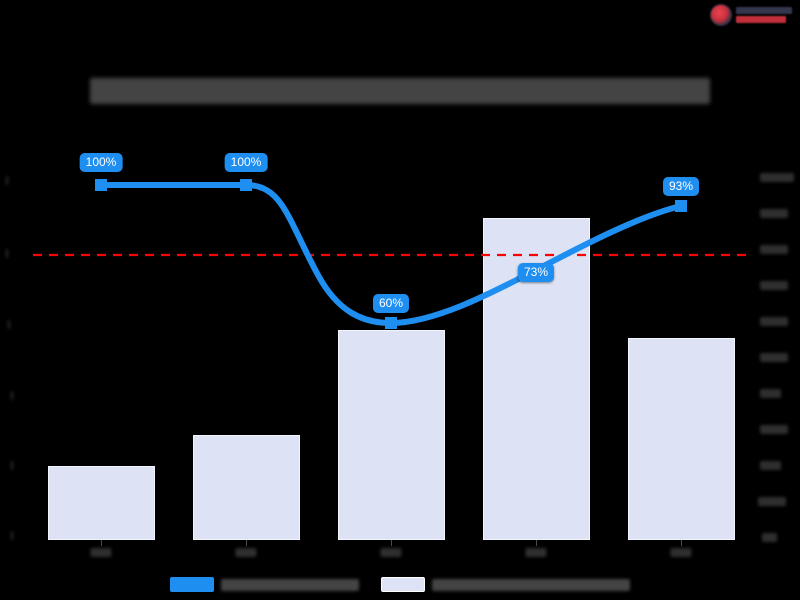 This screenshot has height=600, width=800. What do you see at coordinates (246, 162) in the screenshot?
I see `data-label-point-2: 100%` at bounding box center [246, 162].